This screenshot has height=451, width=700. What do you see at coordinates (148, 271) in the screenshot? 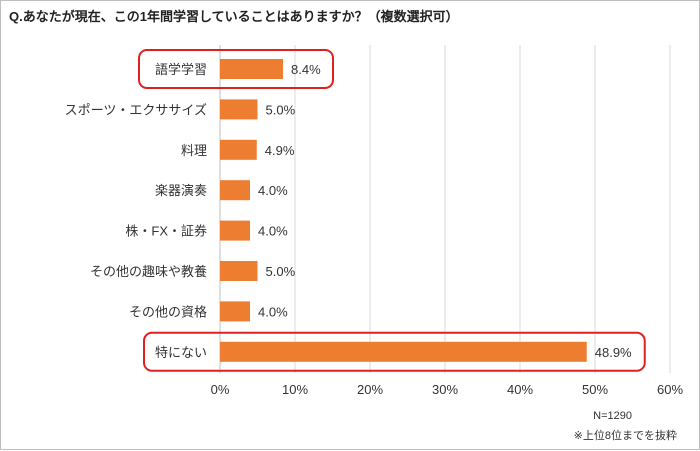
I see `category-label: その他の趣味や教養` at bounding box center [148, 271].